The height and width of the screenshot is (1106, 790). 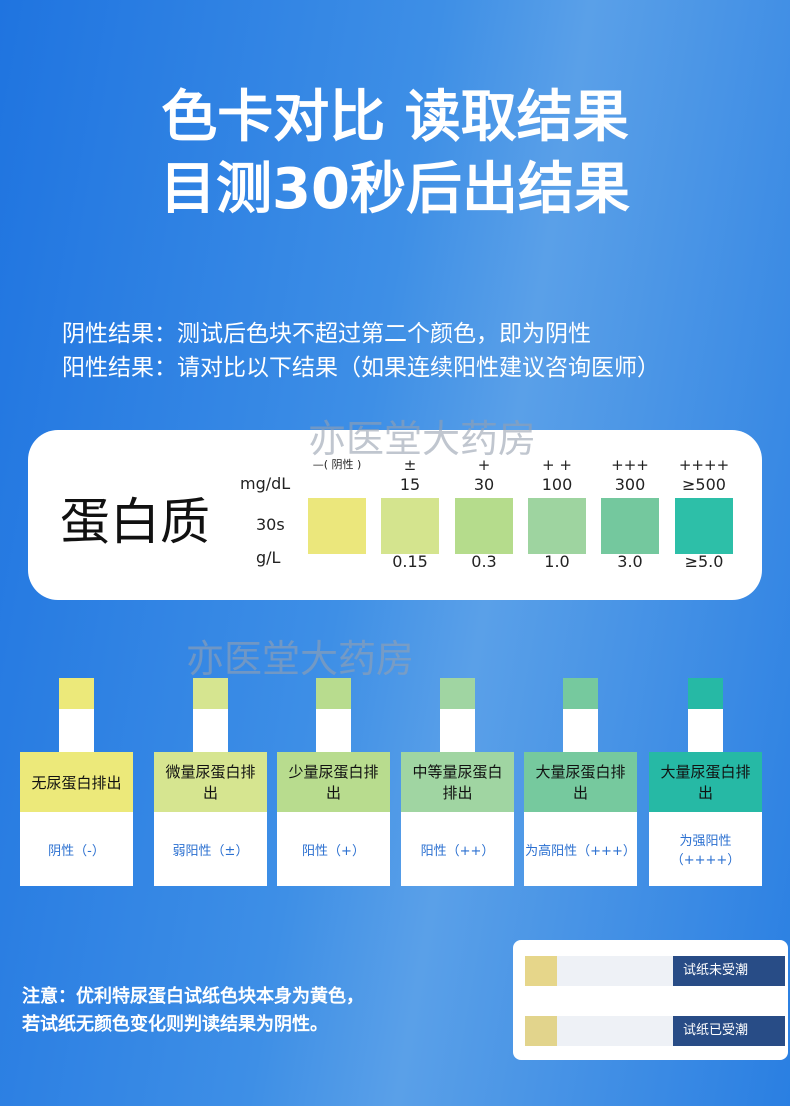 I want to click on title: 目测30秒后出结果, so click(x=395, y=189).